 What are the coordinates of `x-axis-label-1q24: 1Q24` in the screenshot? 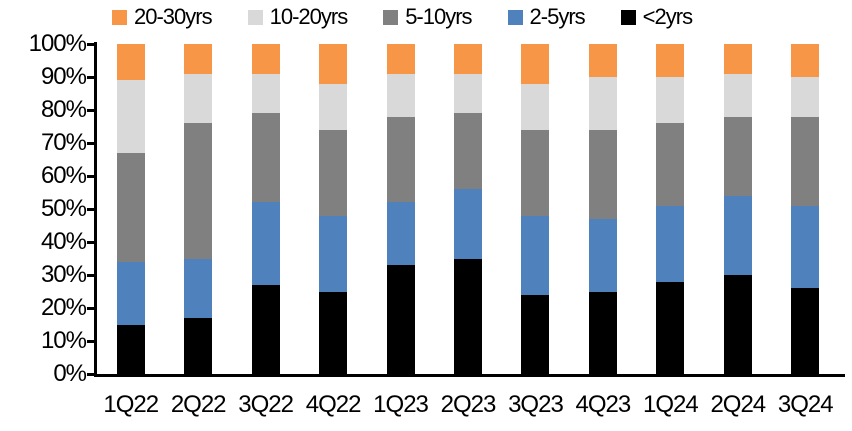 It's located at (670, 404).